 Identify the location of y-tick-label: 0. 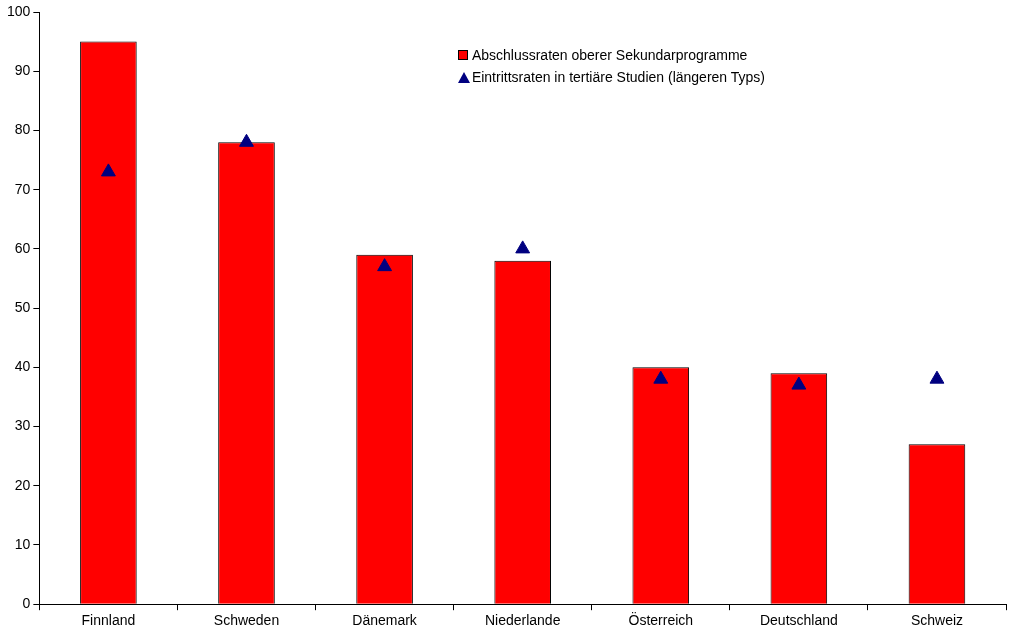
(26, 603).